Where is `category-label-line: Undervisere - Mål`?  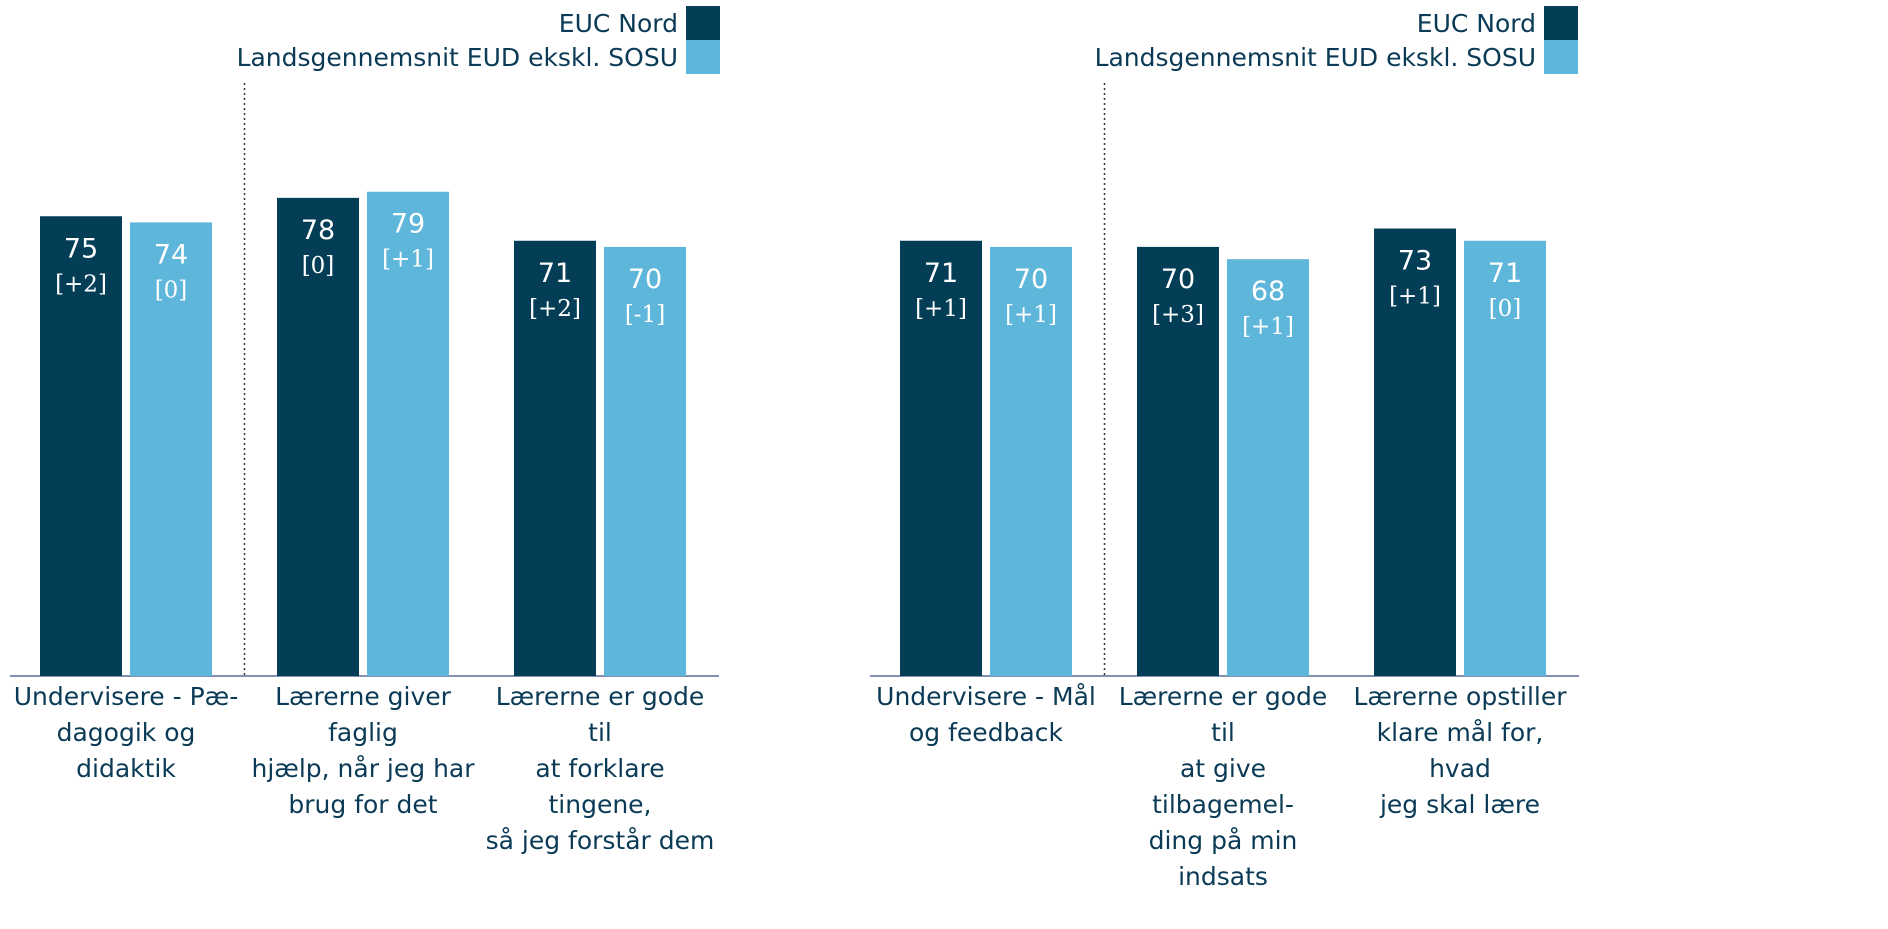
category-label-line: Undervisere - Mål is located at coordinates (986, 696).